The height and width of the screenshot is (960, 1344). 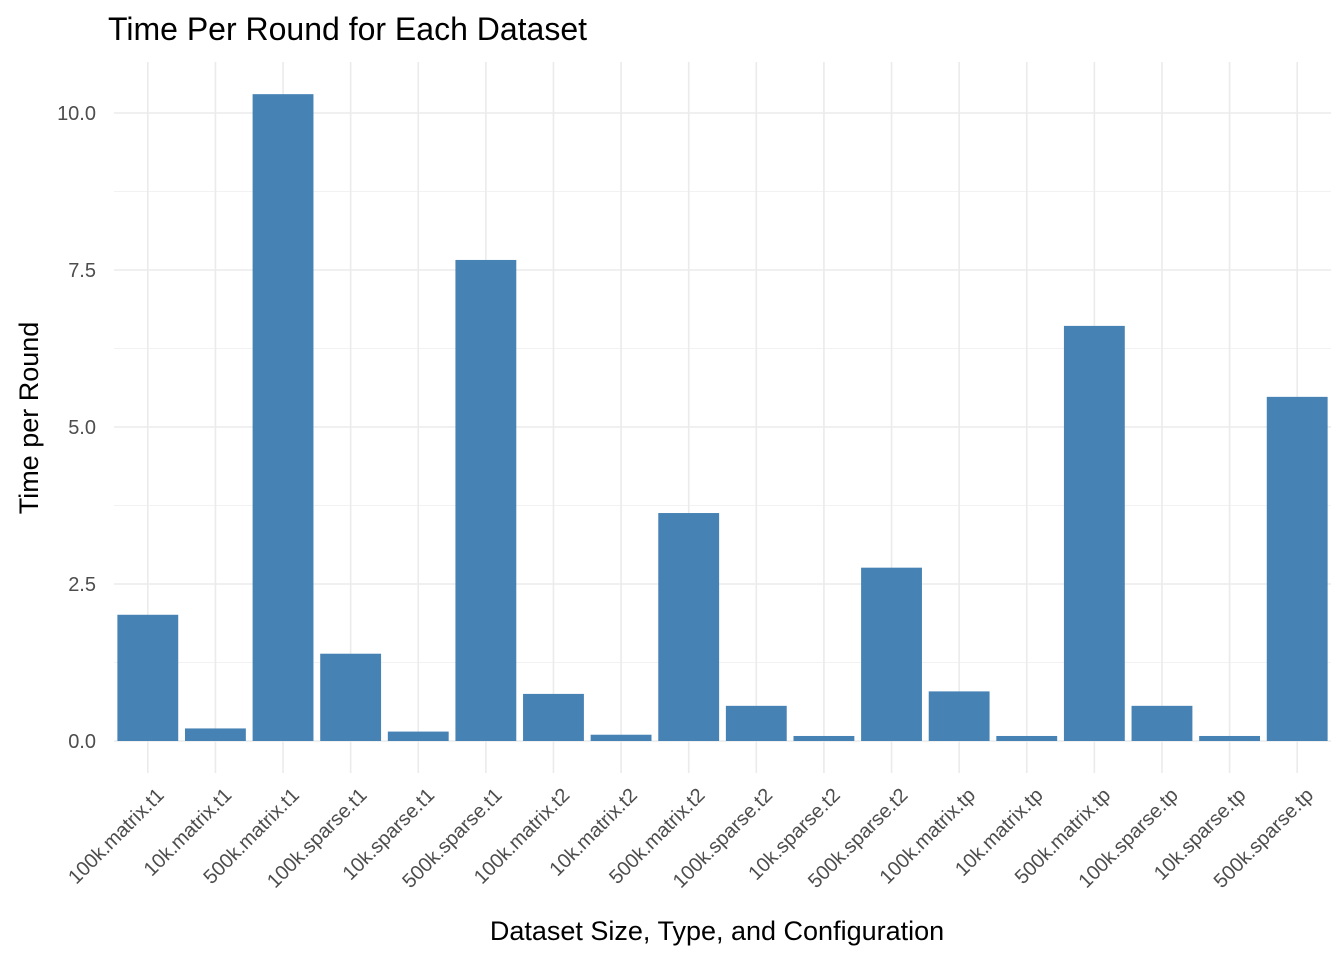 I want to click on bar-500k.matrix.tp, so click(x=1094, y=533).